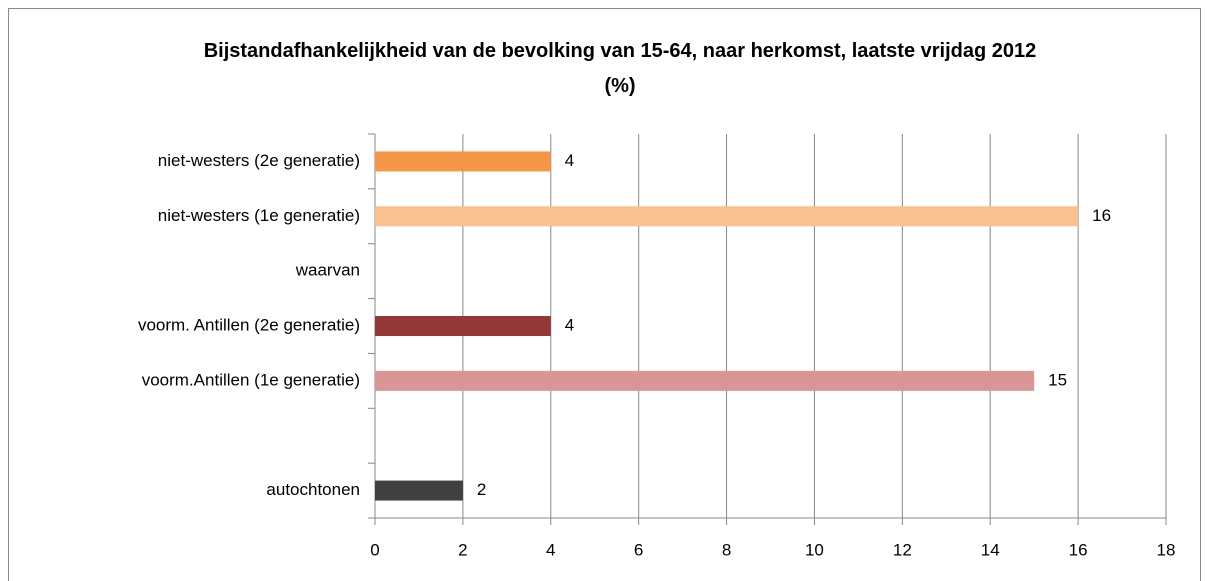  Describe the element at coordinates (1166, 549) in the screenshot. I see `x-tick-label: 18` at that location.